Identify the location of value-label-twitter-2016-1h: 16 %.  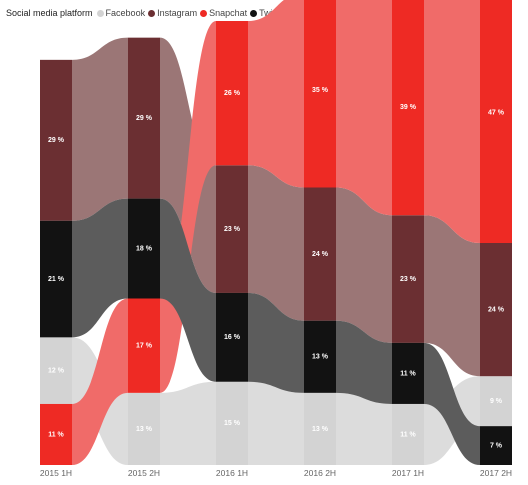
(232, 337).